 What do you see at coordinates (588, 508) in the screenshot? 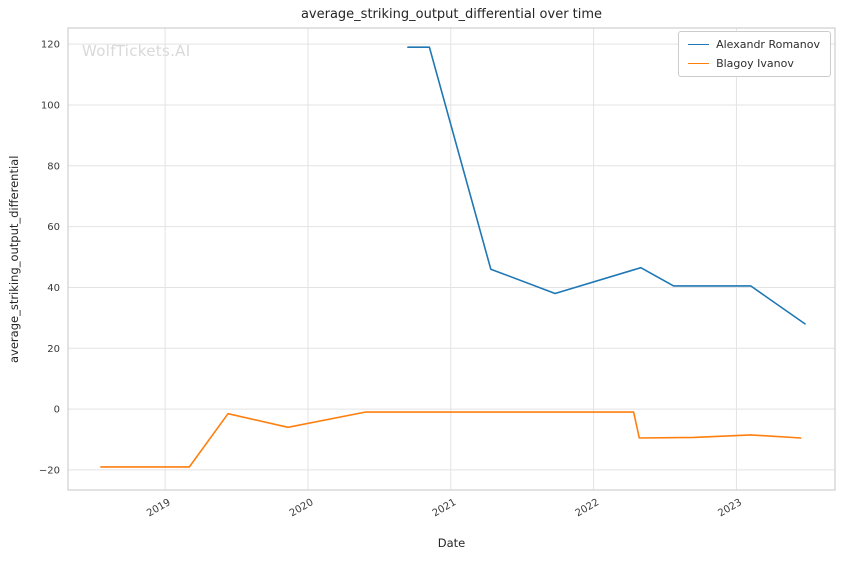
I see `svg-text: 2022` at bounding box center [588, 508].